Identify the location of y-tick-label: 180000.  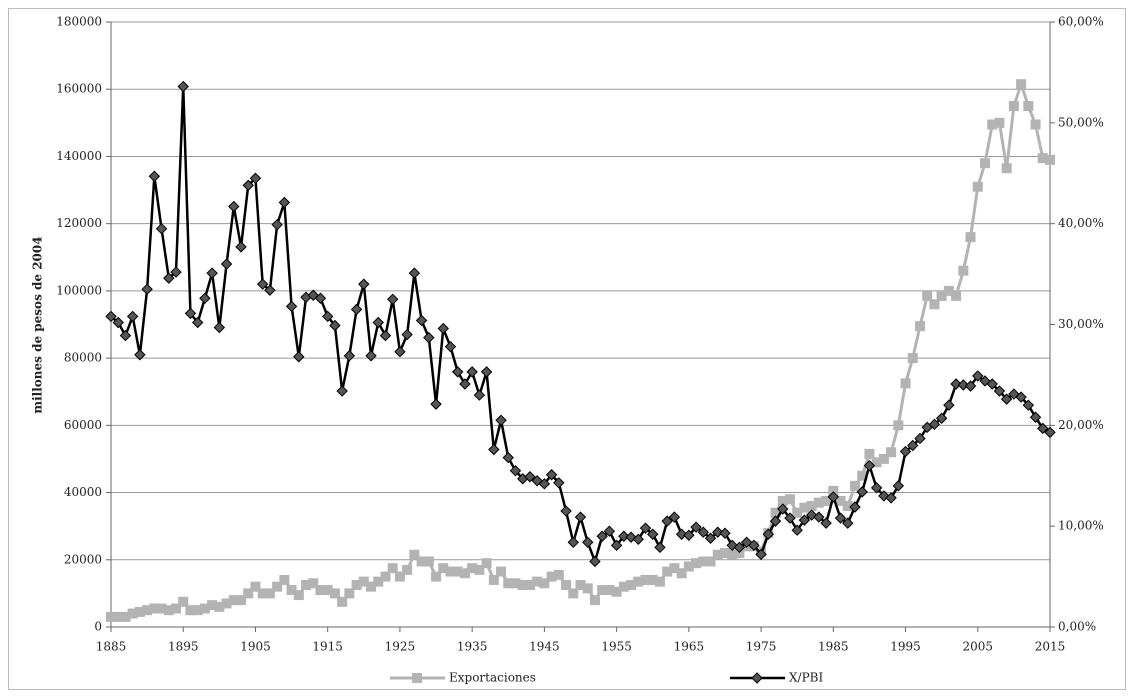
(79, 22).